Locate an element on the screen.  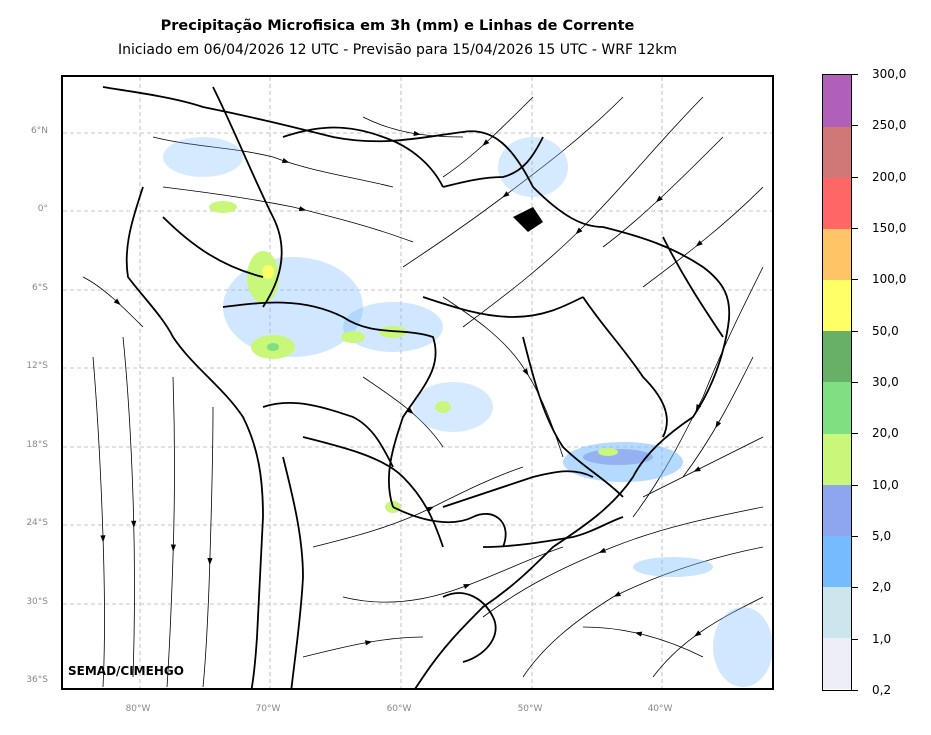
amazon-river-mouth is located at coordinates (528, 219).